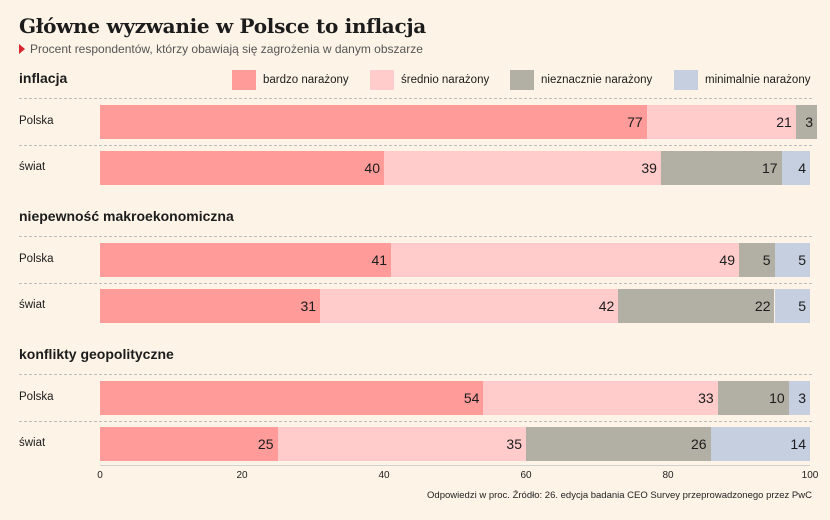  Describe the element at coordinates (372, 168) in the screenshot. I see `data-label: 40` at that location.